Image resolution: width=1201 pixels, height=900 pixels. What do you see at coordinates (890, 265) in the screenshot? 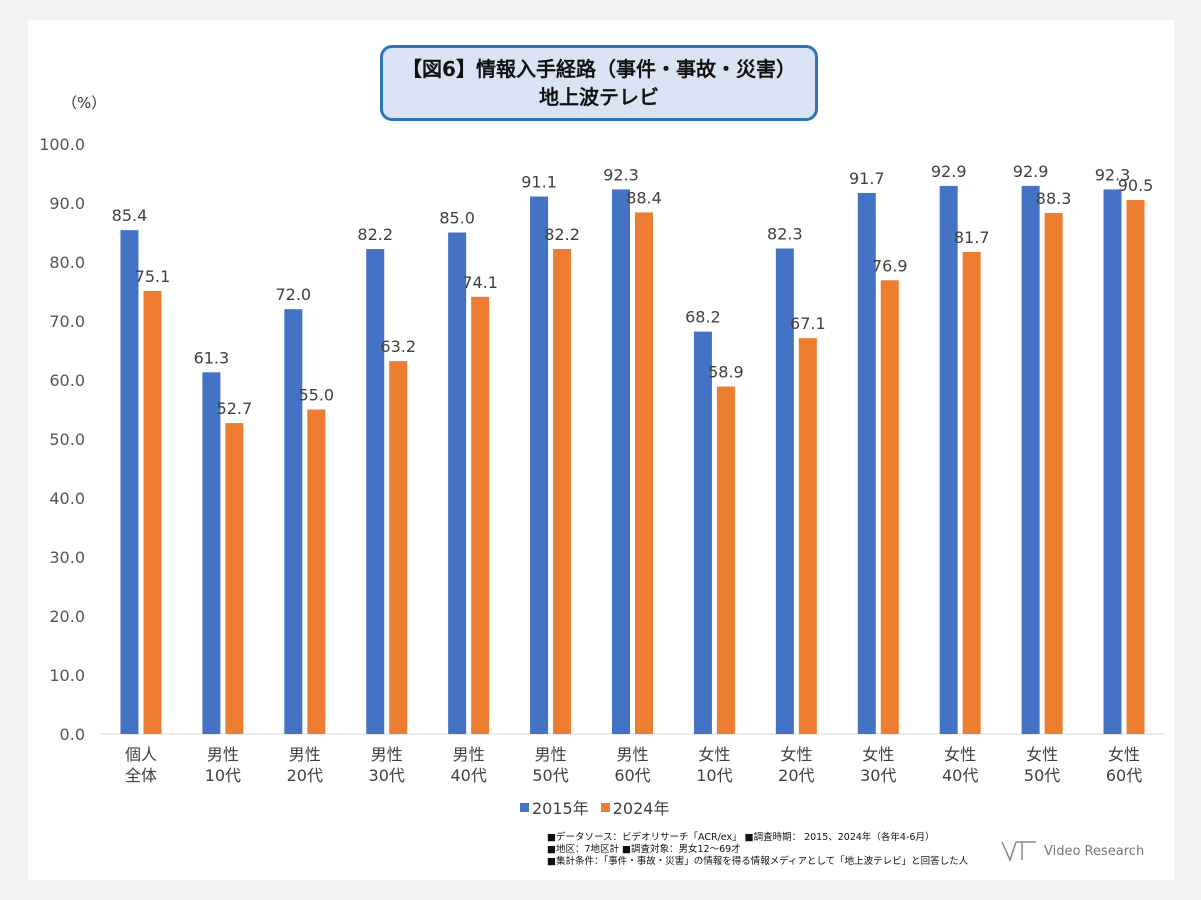
I see `data-label: 76.9` at bounding box center [890, 265].